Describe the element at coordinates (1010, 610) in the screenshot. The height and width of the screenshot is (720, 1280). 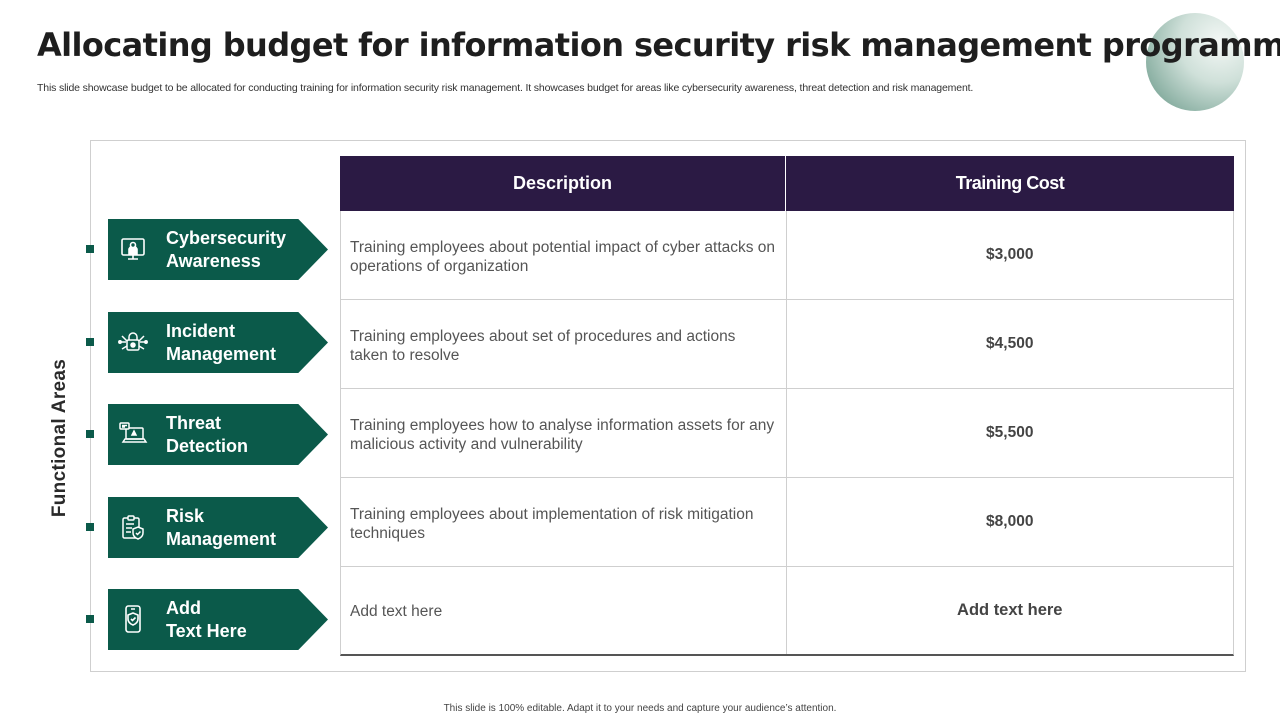
I see `cost-cell: Add text here` at that location.